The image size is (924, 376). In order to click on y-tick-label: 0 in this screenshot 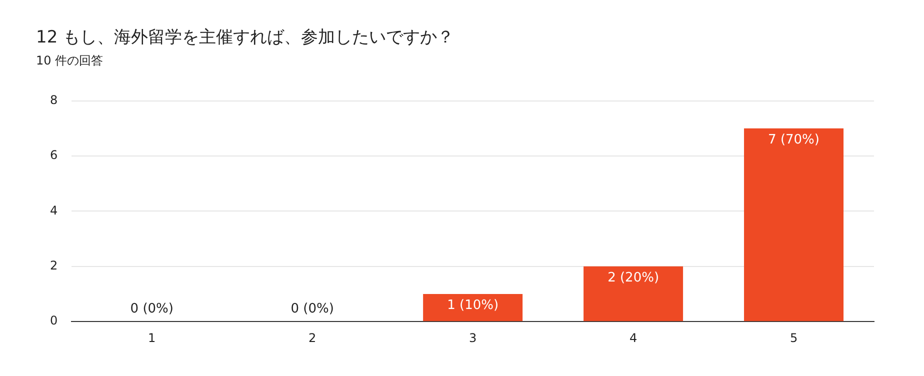, I will do `click(54, 321)`.